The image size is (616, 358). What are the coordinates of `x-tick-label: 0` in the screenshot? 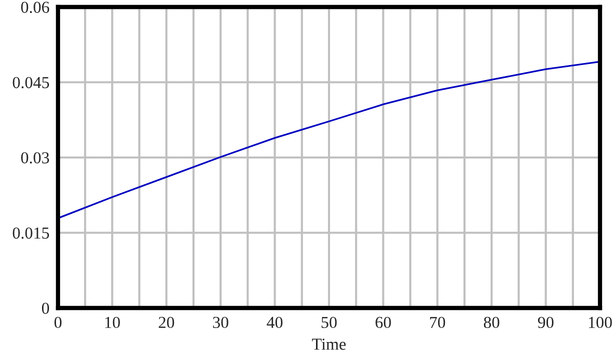 It's located at (58, 322).